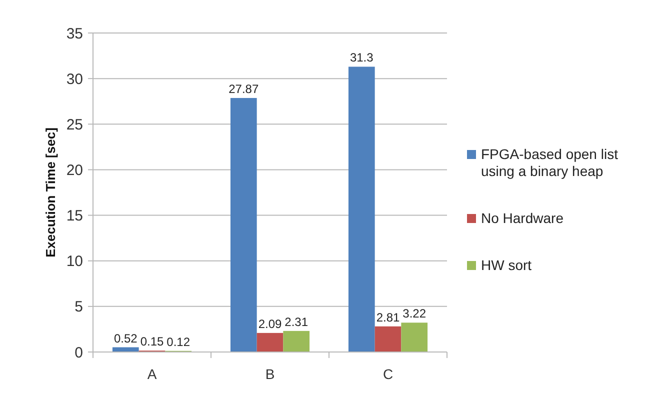 This screenshot has width=670, height=405. Describe the element at coordinates (74, 216) in the screenshot. I see `y-tick-label: 15` at that location.